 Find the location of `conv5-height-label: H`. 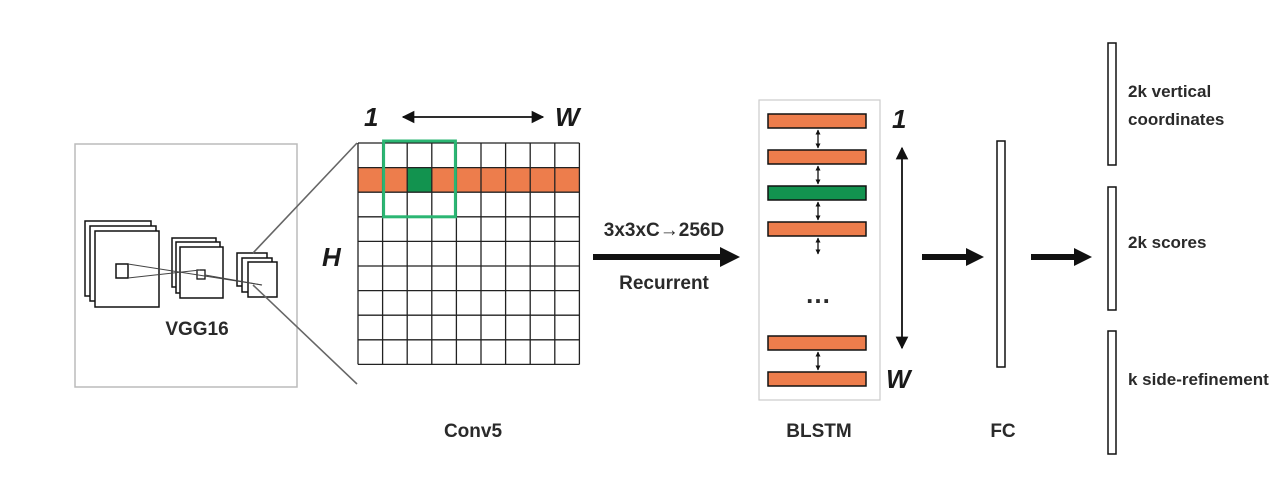

conv5-height-label: H is located at coordinates (332, 257).